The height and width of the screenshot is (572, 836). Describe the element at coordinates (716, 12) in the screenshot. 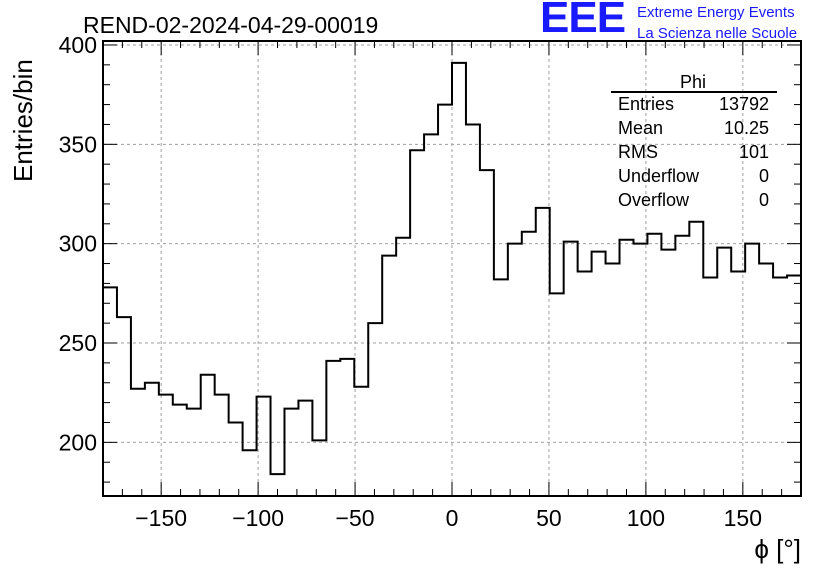

I see `eee-logo-line-1: Extreme Energy Events` at that location.